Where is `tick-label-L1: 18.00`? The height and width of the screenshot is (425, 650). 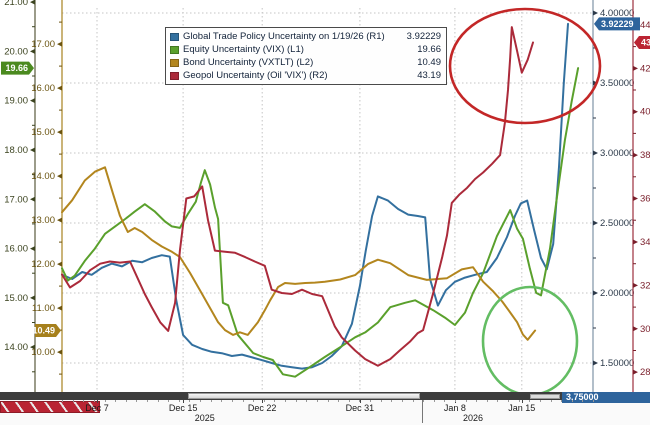 tick-label-L1: 18.00 is located at coordinates (16, 150).